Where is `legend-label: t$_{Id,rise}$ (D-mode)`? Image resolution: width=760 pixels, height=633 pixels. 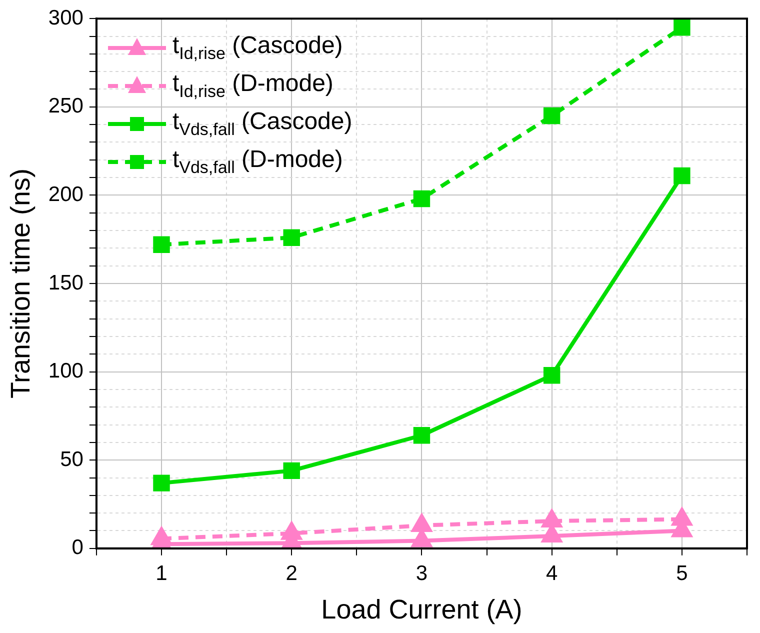
legend-label: t$_{Id,rise}$ (D-mode) is located at coordinates (253, 85).